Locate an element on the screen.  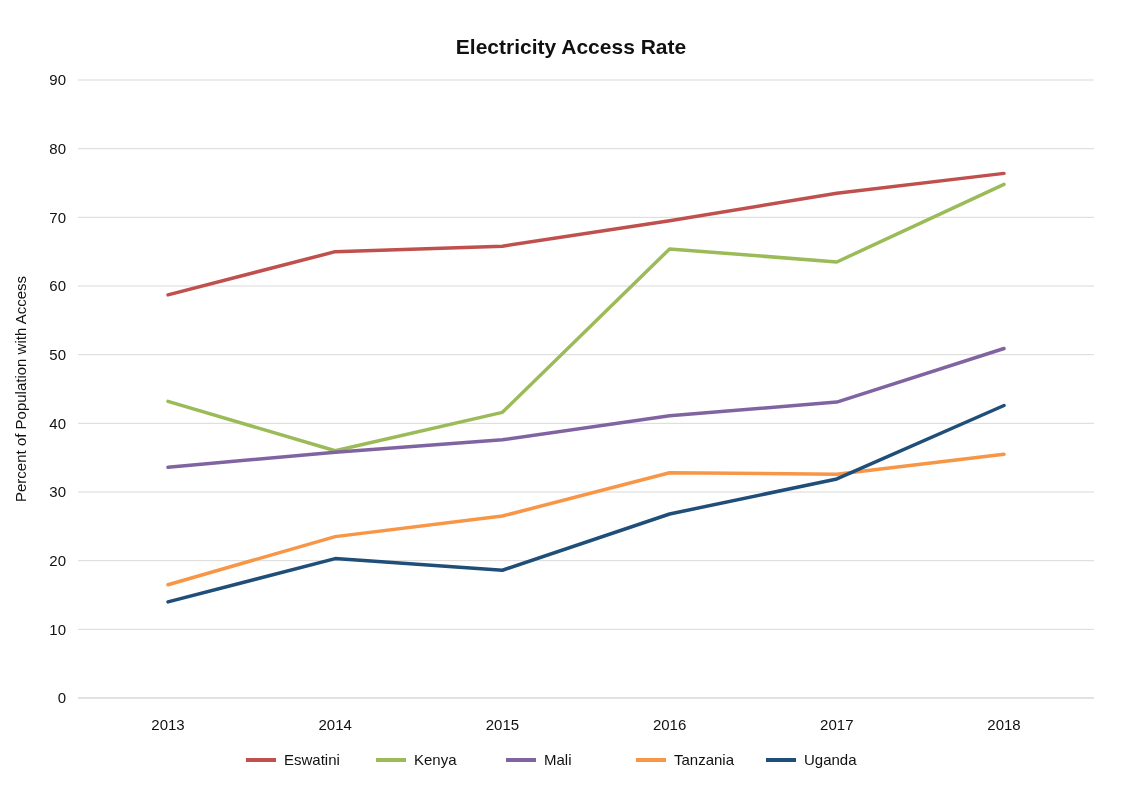
y-tick-label: 90 is located at coordinates (57, 80).